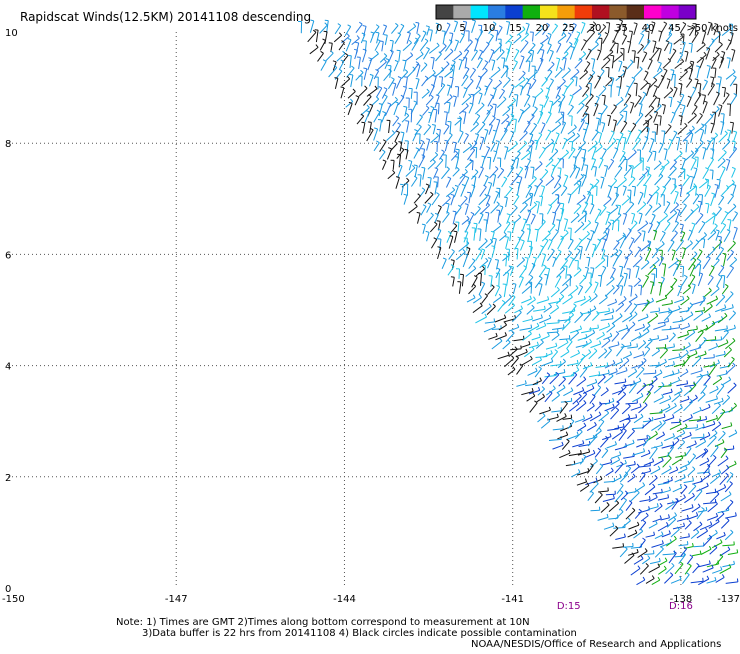 Image resolution: width=740 pixels, height=654 pixels. Describe the element at coordinates (549, 12) in the screenshot. I see `colorbar-segment` at that location.